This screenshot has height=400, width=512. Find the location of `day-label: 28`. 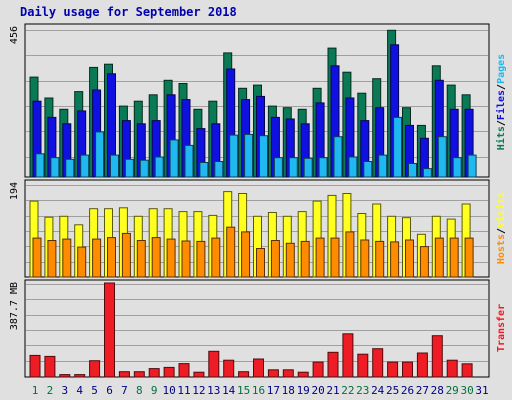

day-label: 28 is located at coordinates (437, 390).